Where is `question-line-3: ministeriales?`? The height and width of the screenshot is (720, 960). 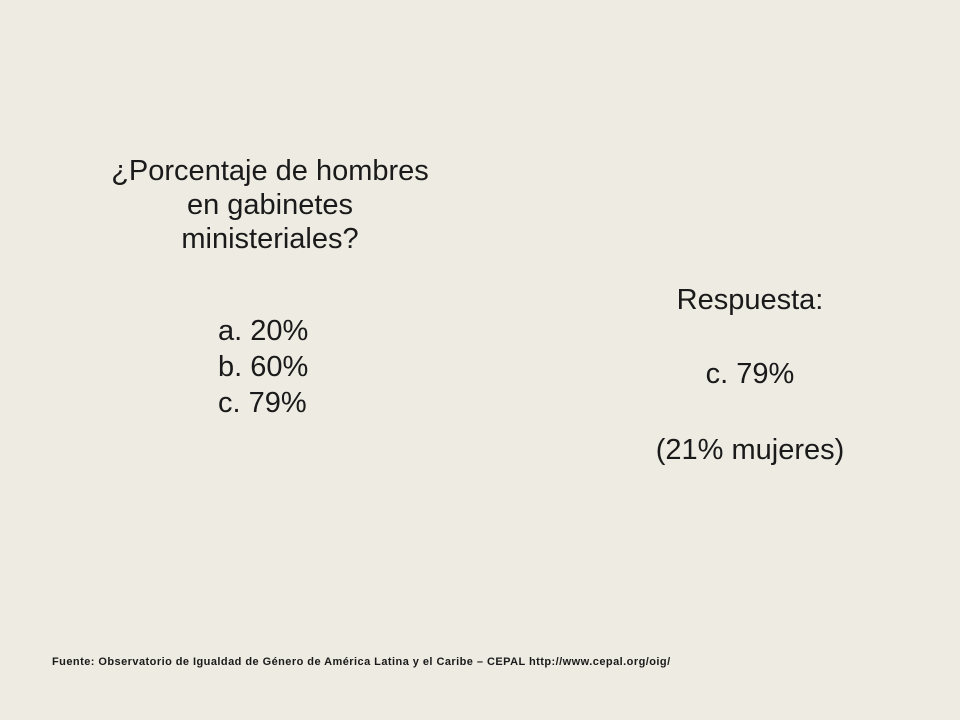 question-line-3: ministeriales? is located at coordinates (270, 239).